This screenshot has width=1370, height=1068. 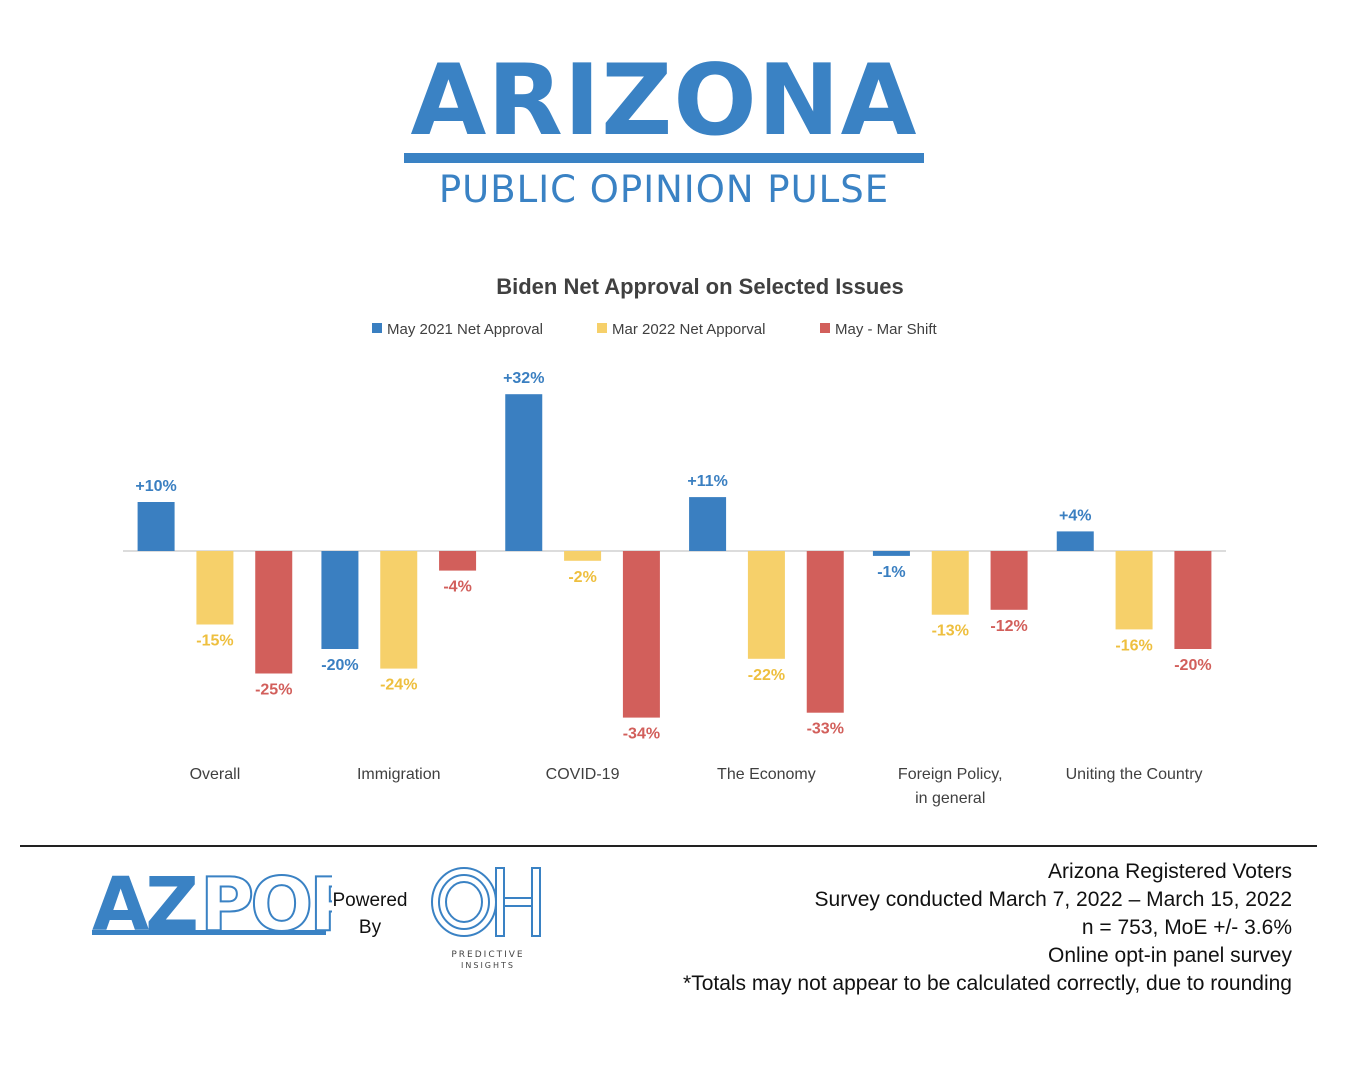 I want to click on data-label: -22%, so click(x=766, y=675).